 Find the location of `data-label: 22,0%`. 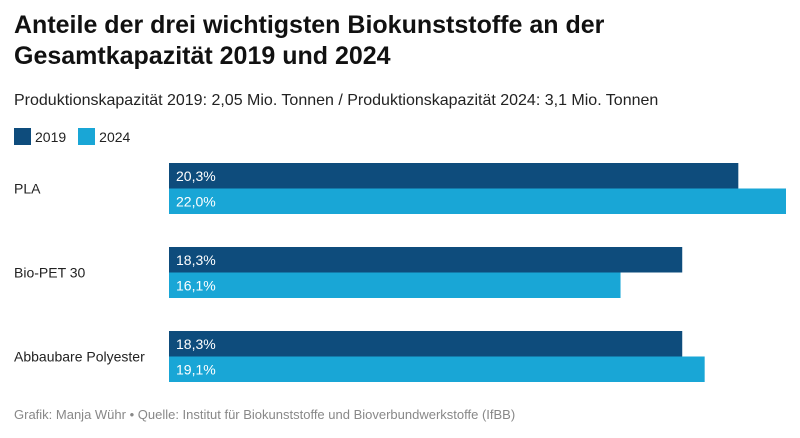

data-label: 22,0% is located at coordinates (196, 202).